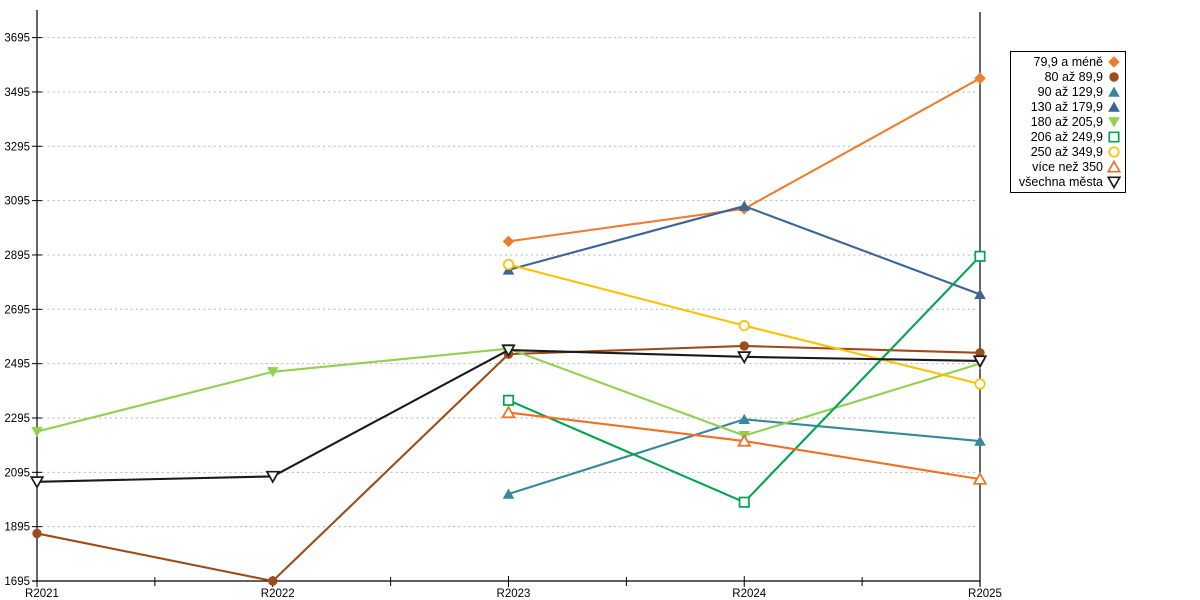 The image size is (1200, 600). What do you see at coordinates (985, 594) in the screenshot?
I see `x-tick-label: R2025` at bounding box center [985, 594].